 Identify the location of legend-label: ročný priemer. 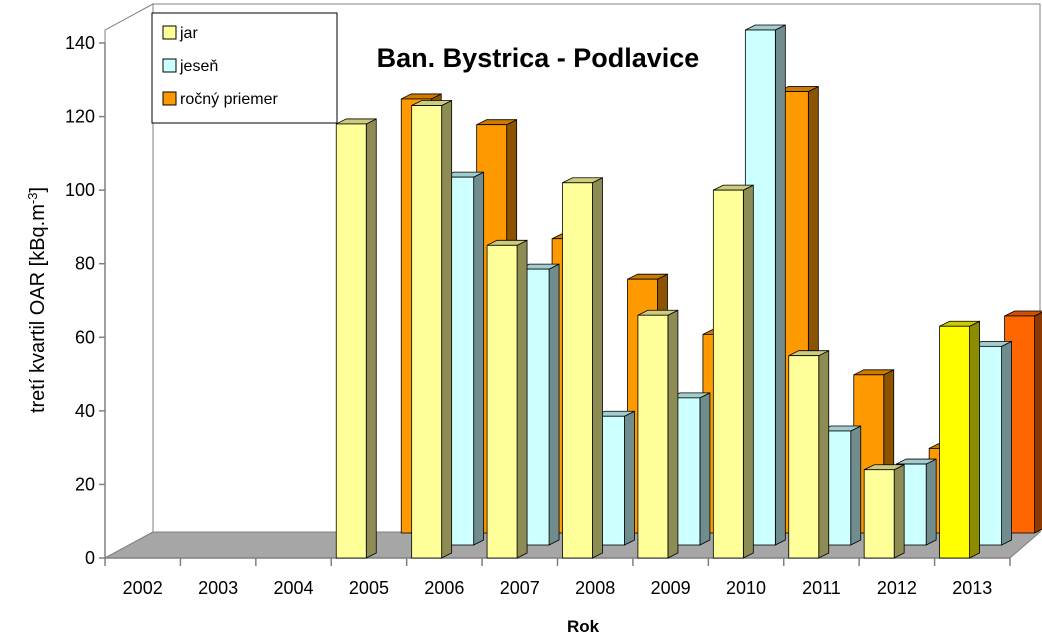
(229, 99).